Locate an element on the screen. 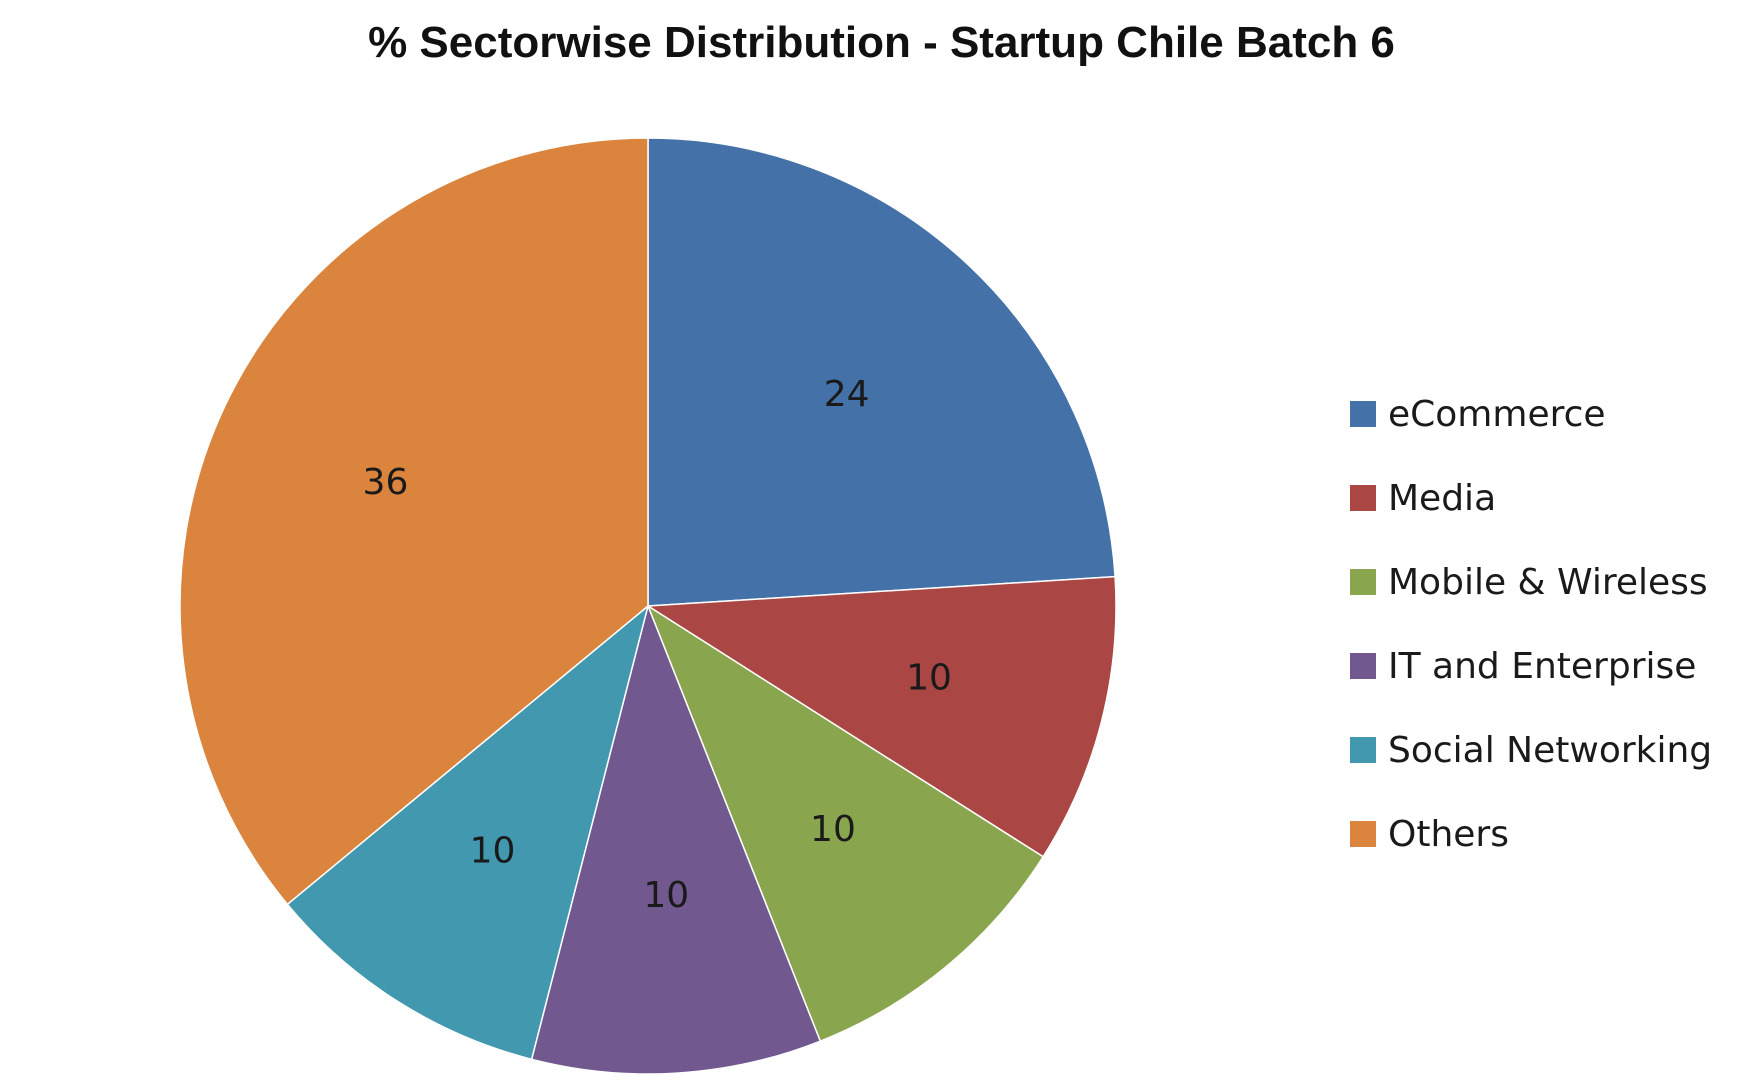 This screenshot has height=1080, width=1763. data-label-media: 10 is located at coordinates (929, 678).